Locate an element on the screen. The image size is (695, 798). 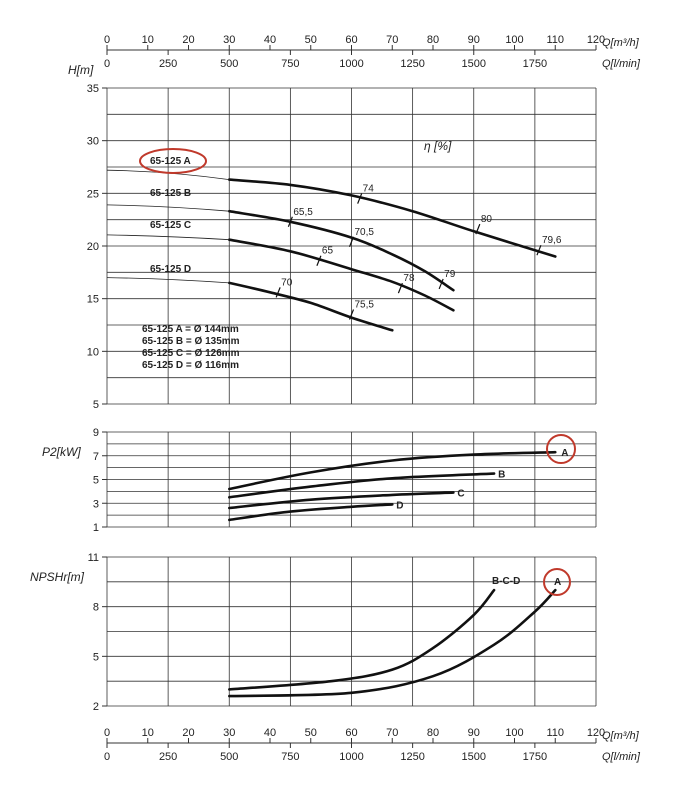
top-x-tick-m3h: 110 is located at coordinates (555, 40).